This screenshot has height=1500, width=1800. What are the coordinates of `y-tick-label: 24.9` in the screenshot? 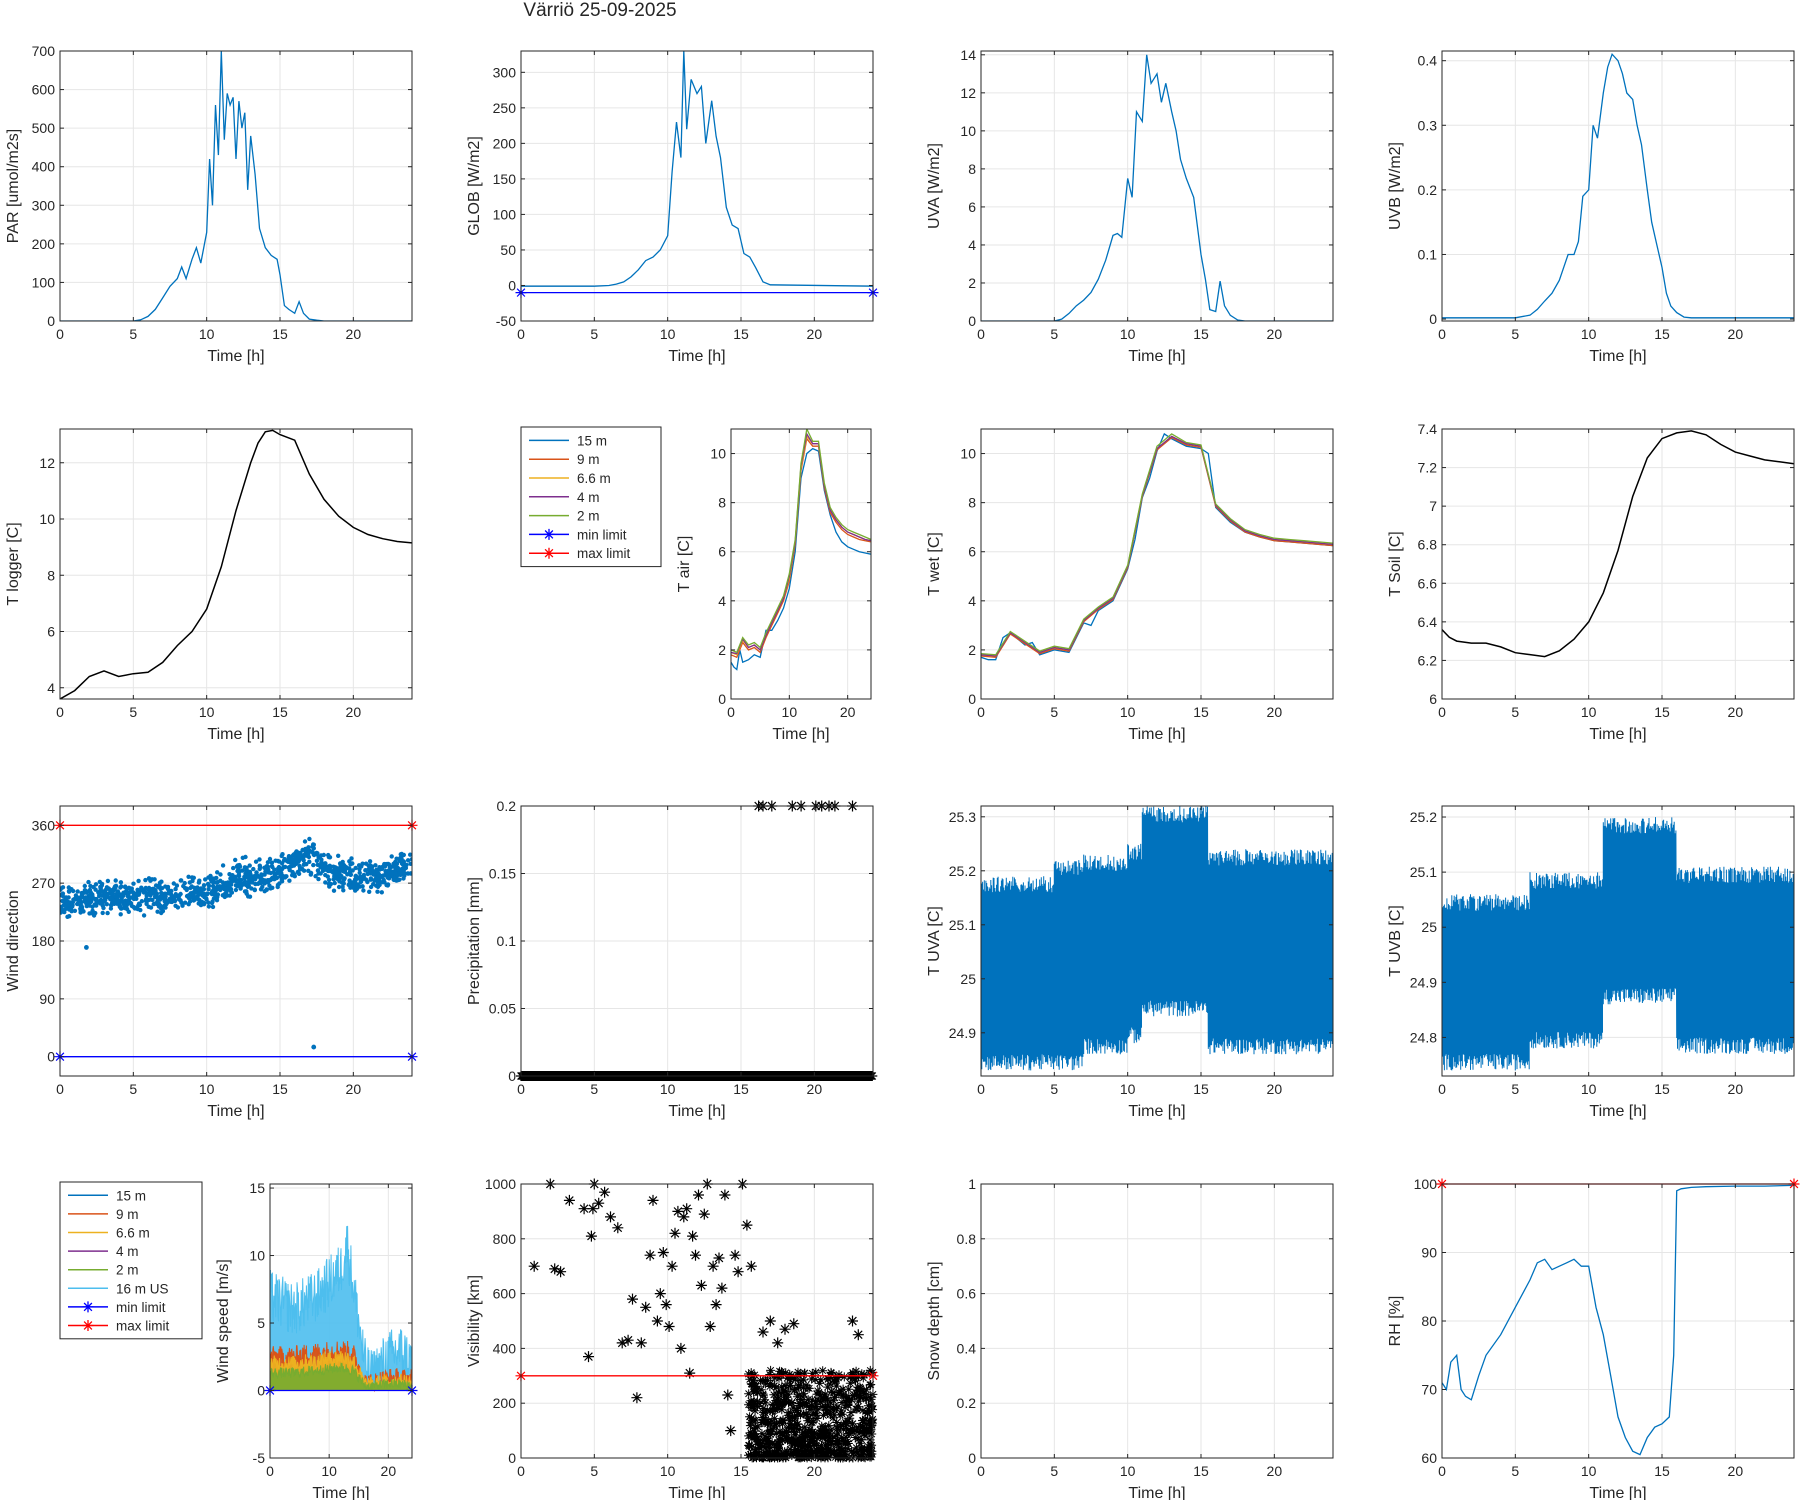 It's located at (1423, 982).